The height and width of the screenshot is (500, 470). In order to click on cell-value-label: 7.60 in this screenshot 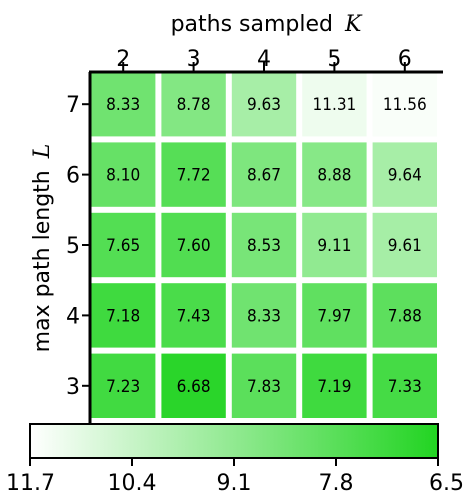, I will do `click(194, 246)`.